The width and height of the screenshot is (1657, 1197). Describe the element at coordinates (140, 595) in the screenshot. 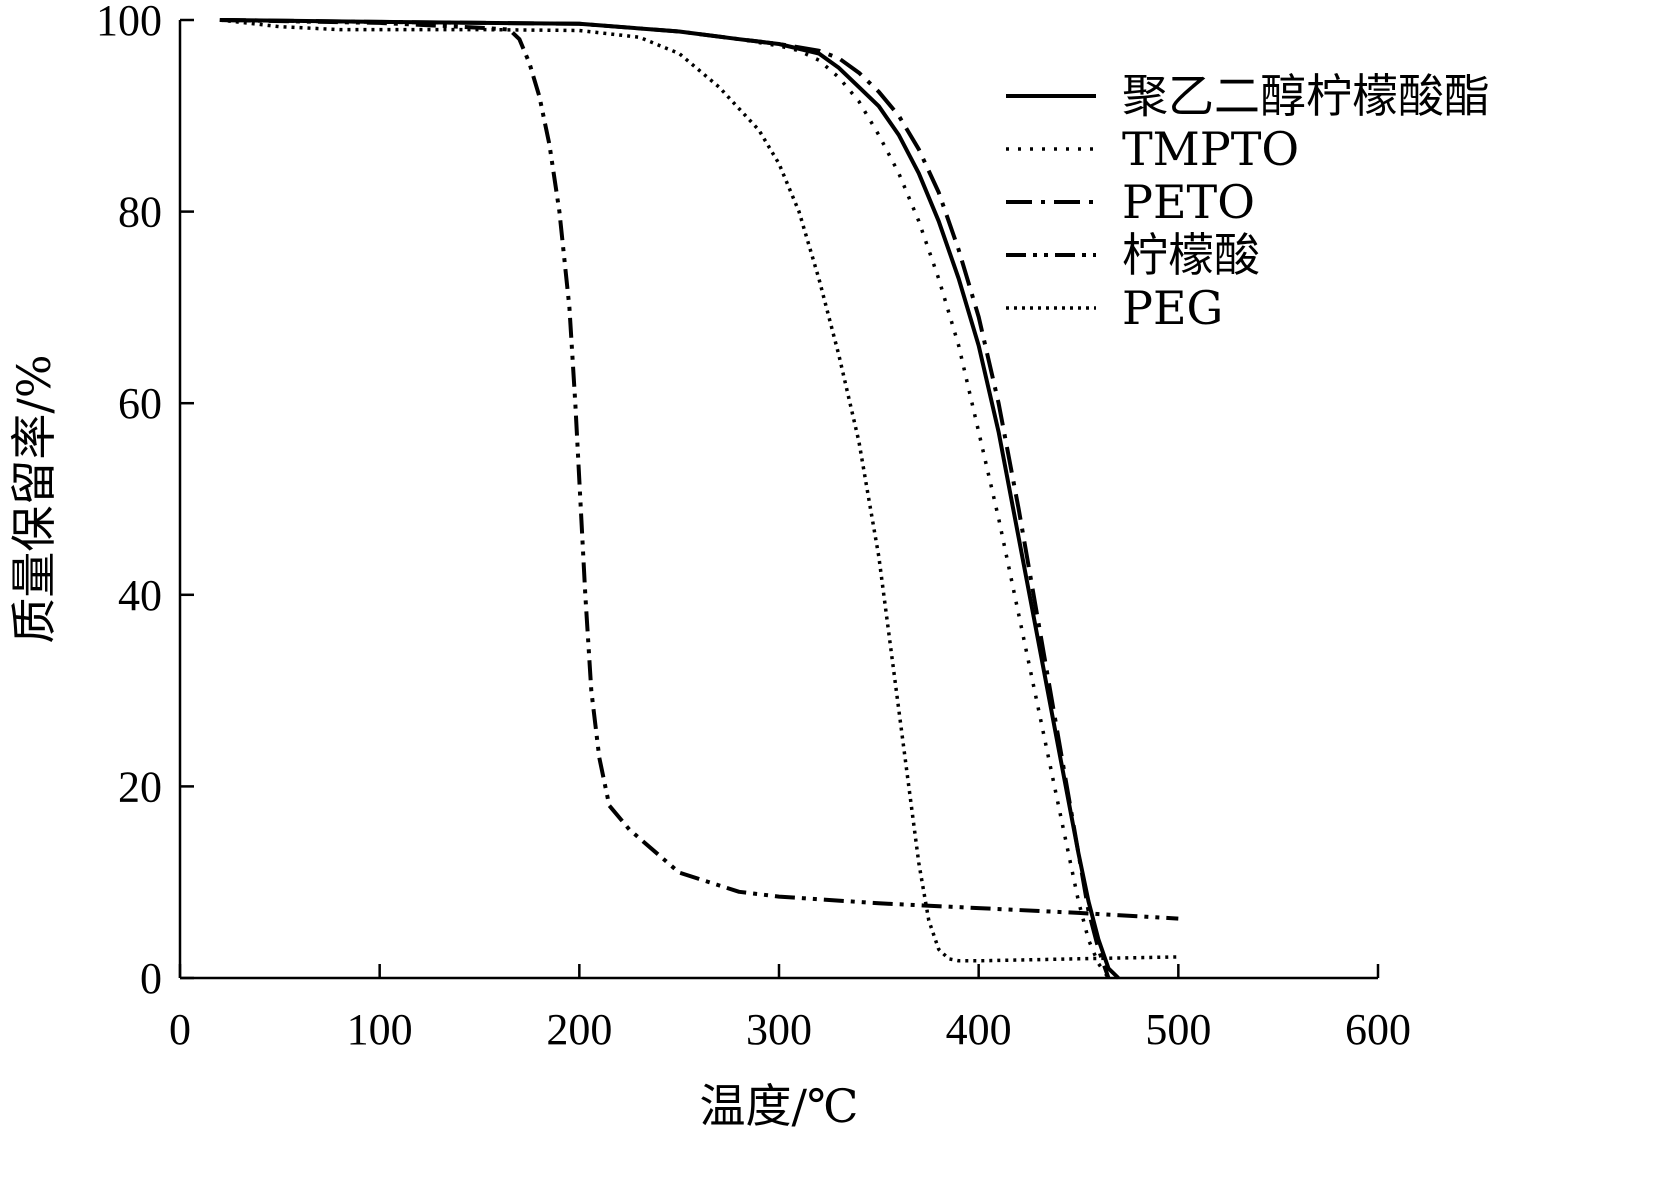

I see `y-tick-label: 40` at that location.